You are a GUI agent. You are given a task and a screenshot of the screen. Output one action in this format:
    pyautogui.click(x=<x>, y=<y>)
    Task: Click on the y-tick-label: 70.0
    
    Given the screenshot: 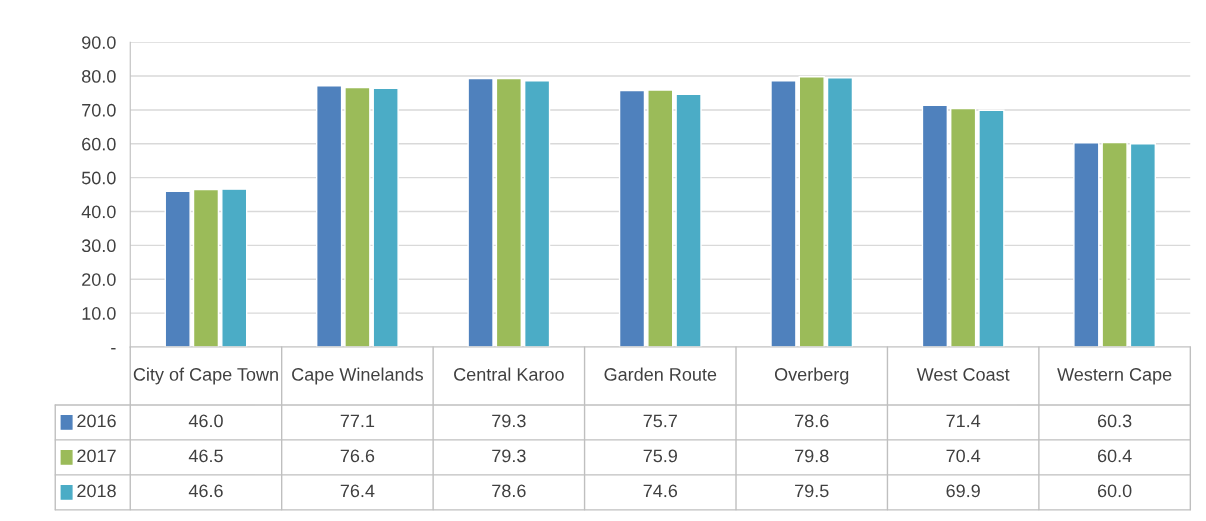 What is the action you would take?
    pyautogui.click(x=99, y=110)
    